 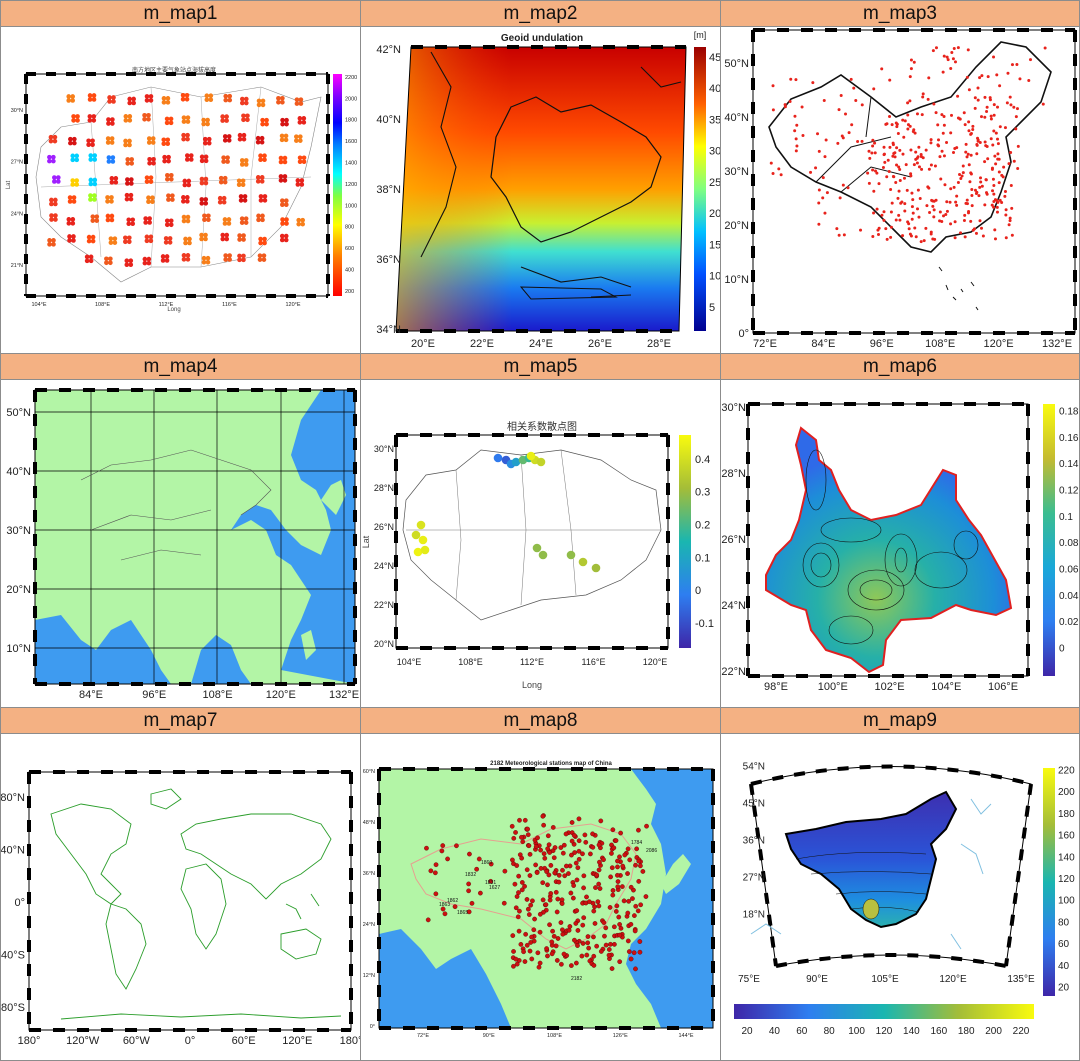 What do you see at coordinates (384, 566) in the screenshot?
I see `y-tick-label: 24°N` at bounding box center [384, 566].